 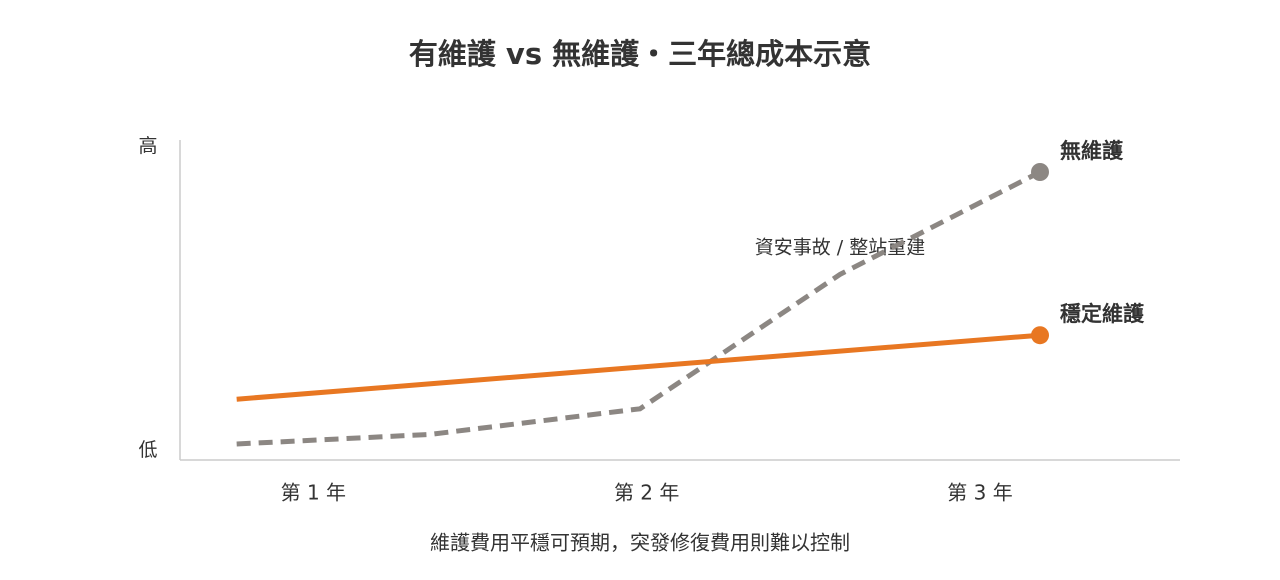 What do you see at coordinates (147, 450) in the screenshot?
I see `y-tick-label: 低` at bounding box center [147, 450].